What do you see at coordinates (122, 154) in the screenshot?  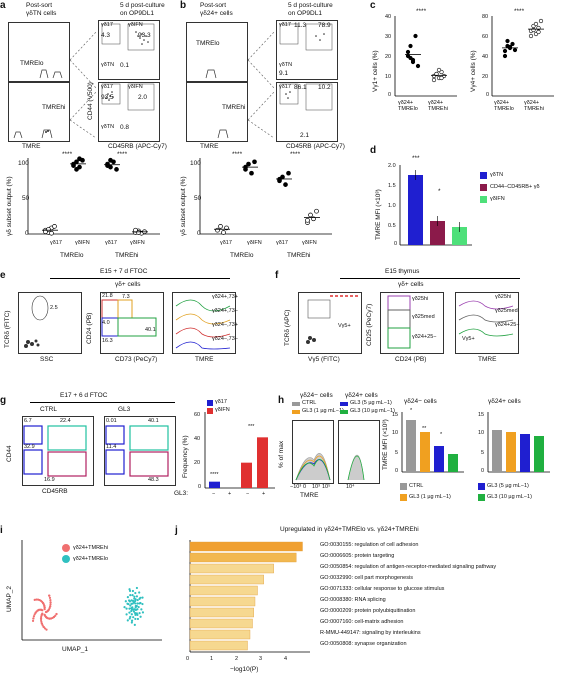 I see `a-sig2: ****` at bounding box center [122, 154].